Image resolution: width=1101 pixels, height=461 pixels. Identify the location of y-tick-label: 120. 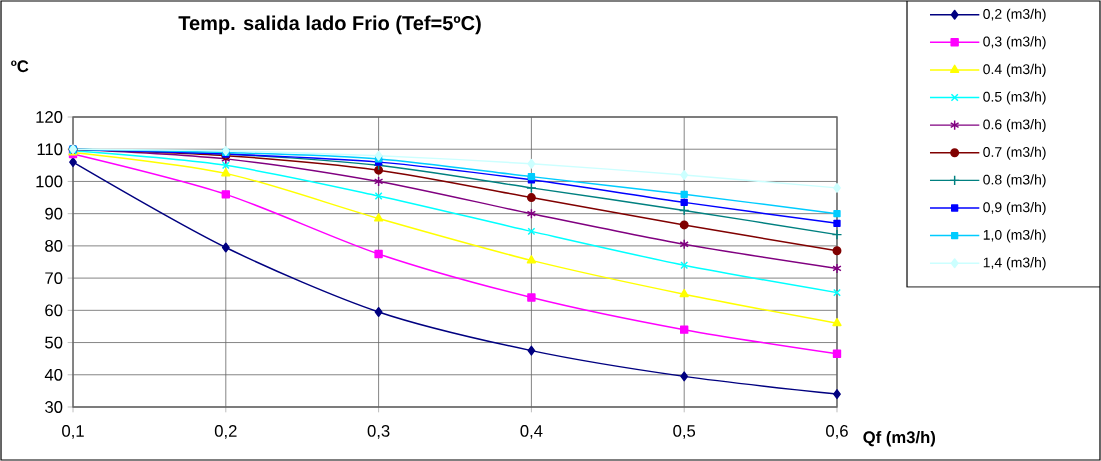
(49, 117).